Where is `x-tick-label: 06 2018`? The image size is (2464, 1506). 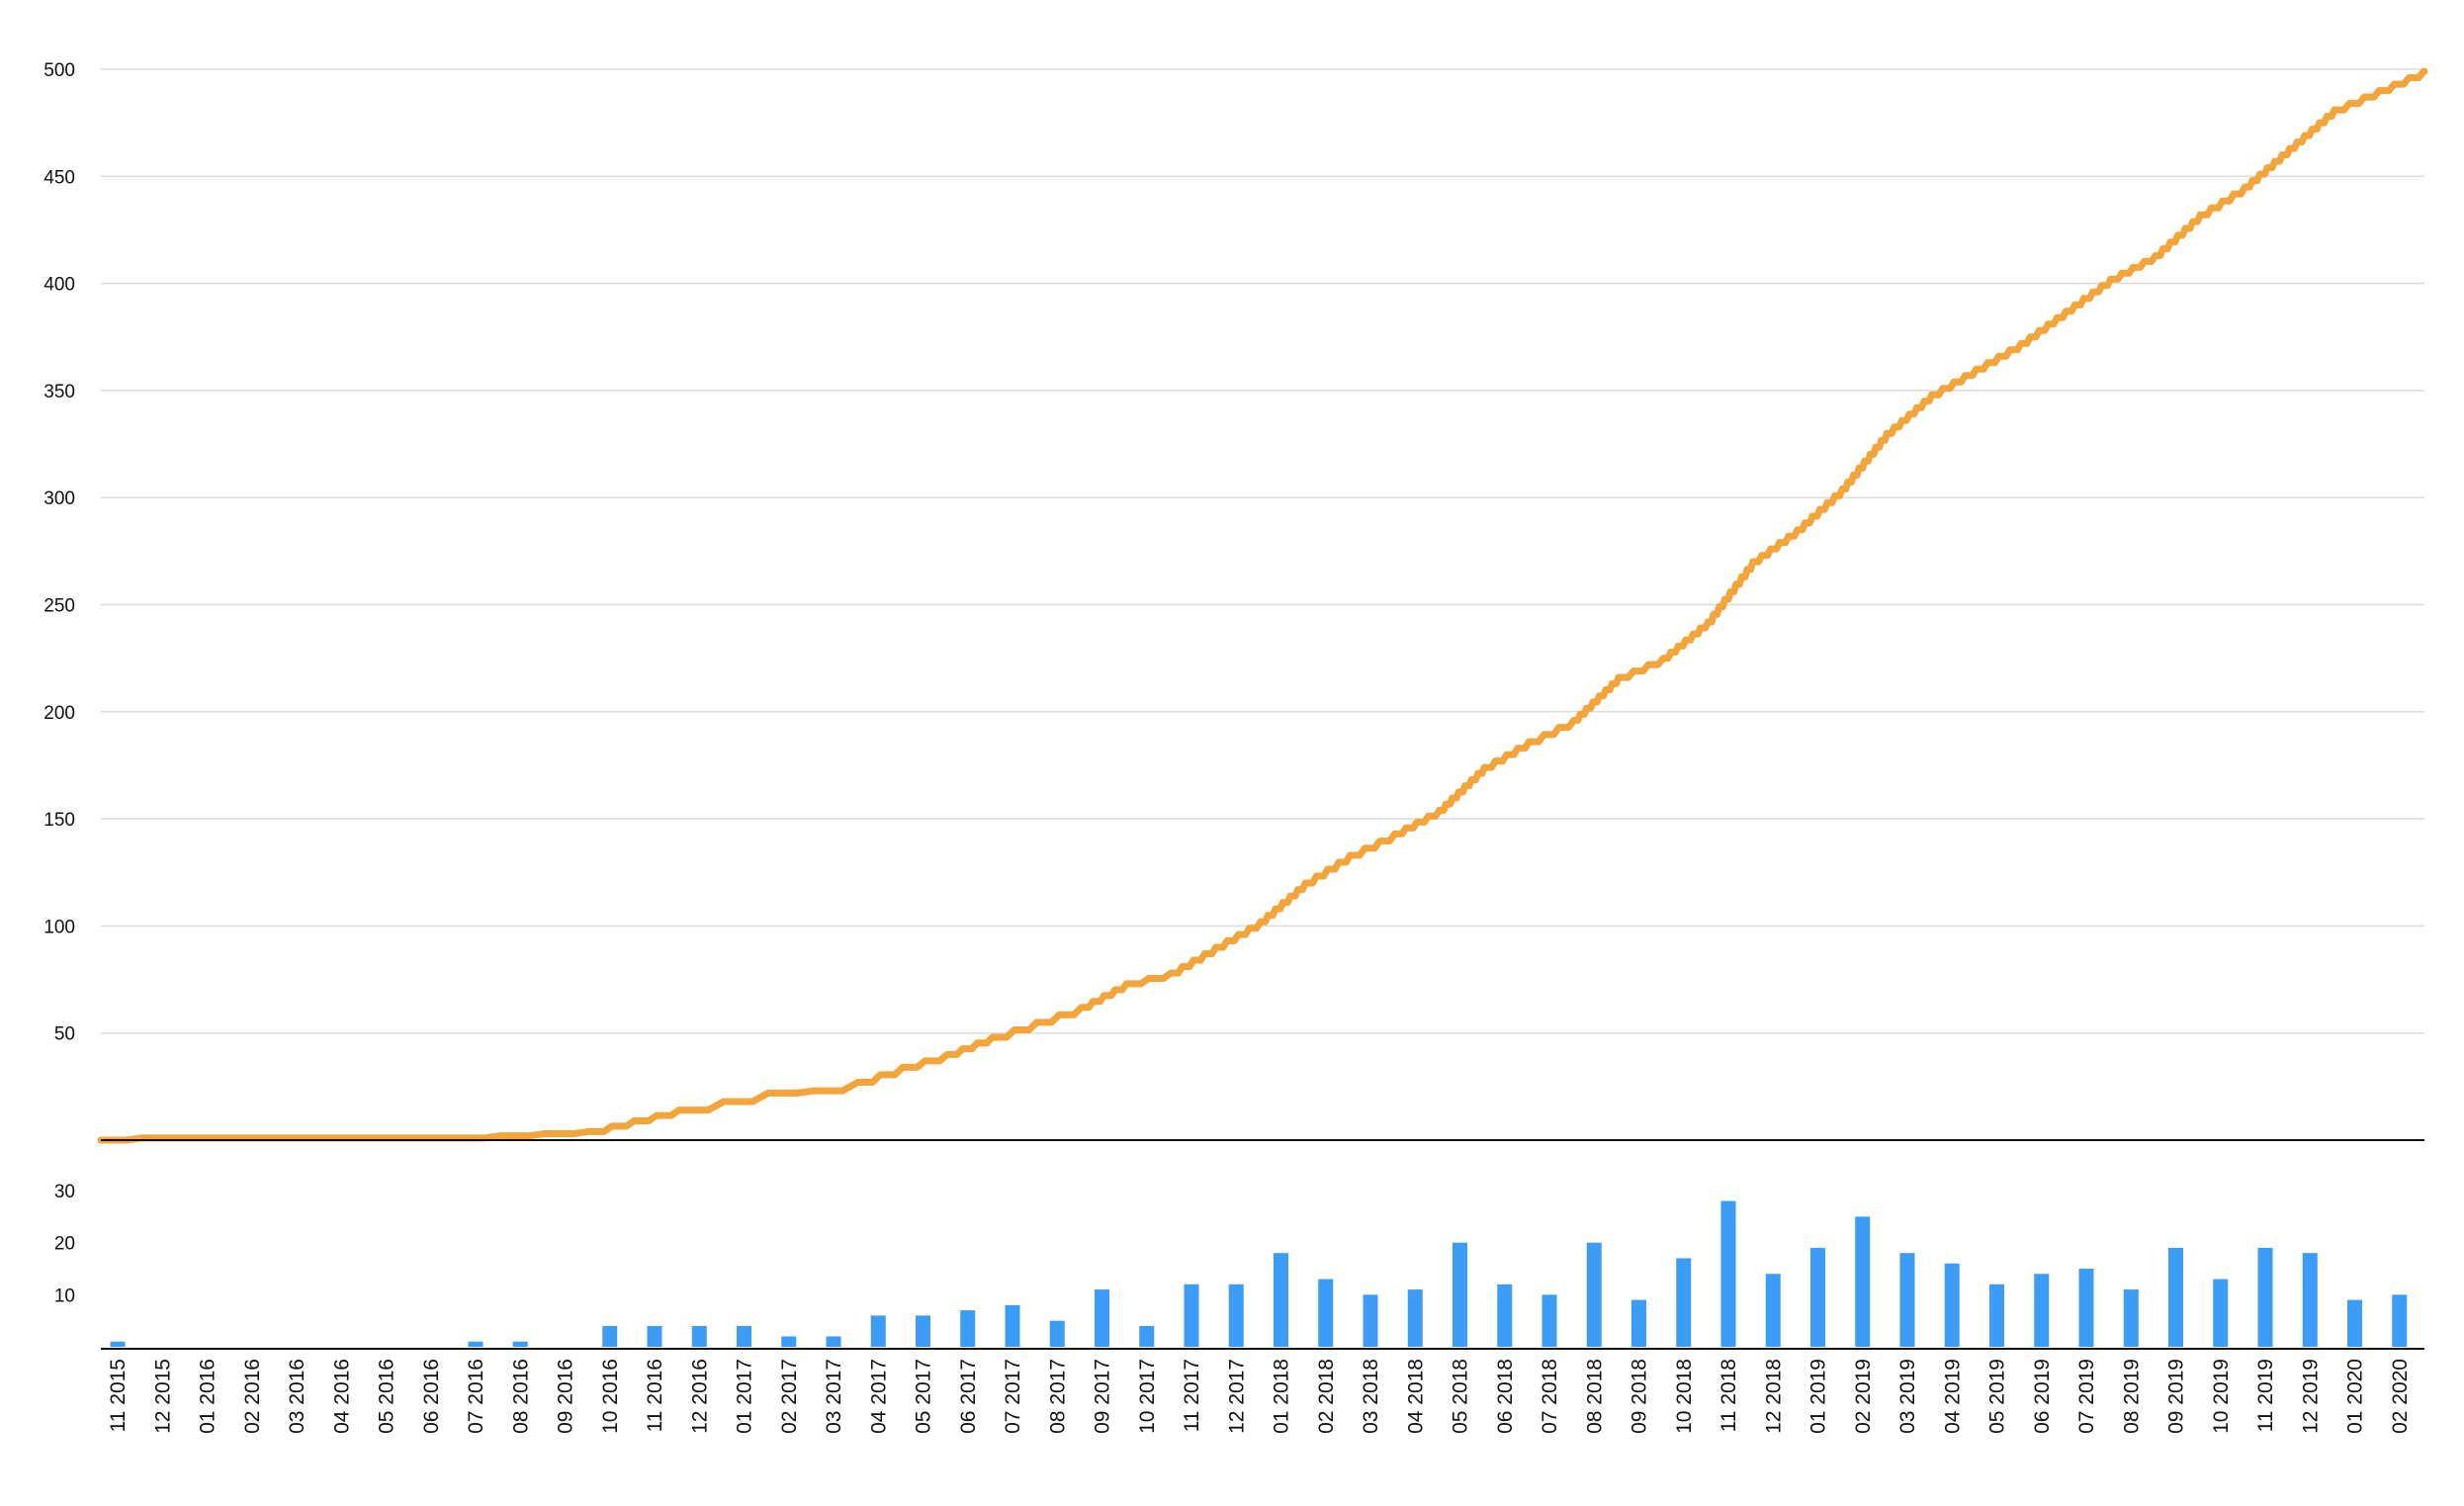 x-tick-label: 06 2018 is located at coordinates (1506, 1396).